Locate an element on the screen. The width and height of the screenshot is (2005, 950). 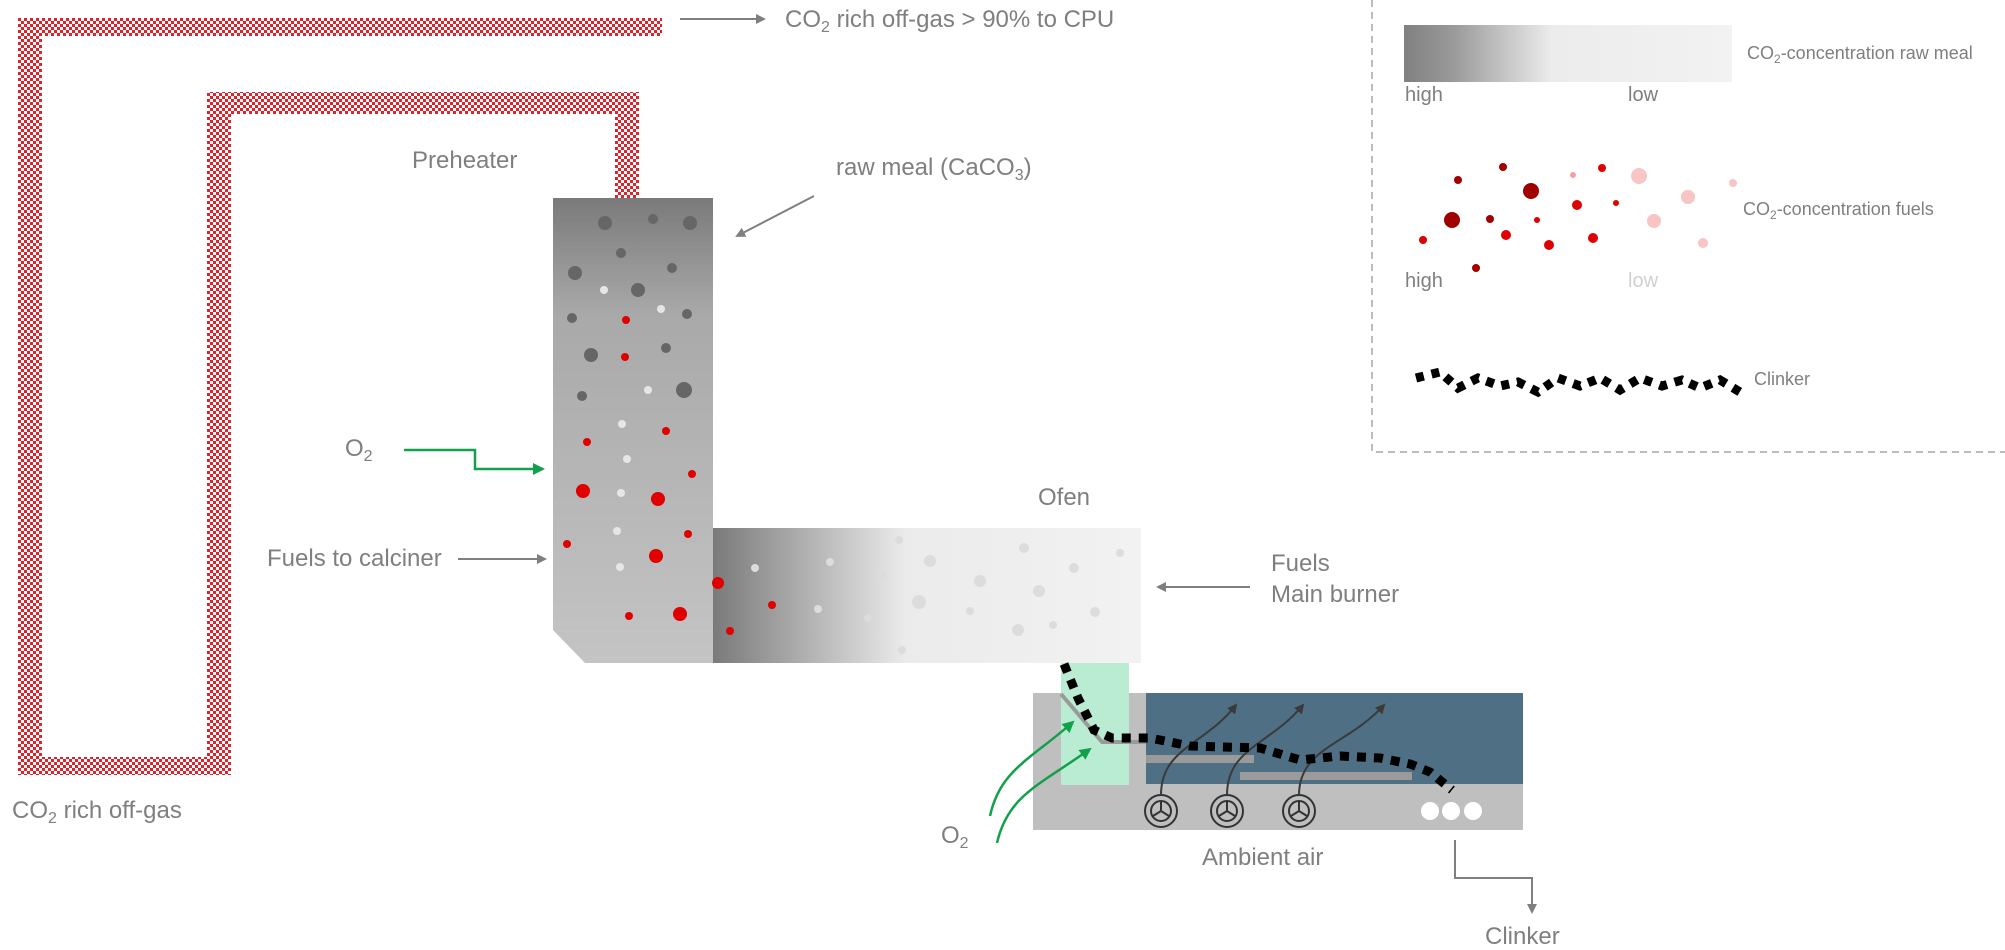
o2-cooler-label: O2 is located at coordinates (955, 837).